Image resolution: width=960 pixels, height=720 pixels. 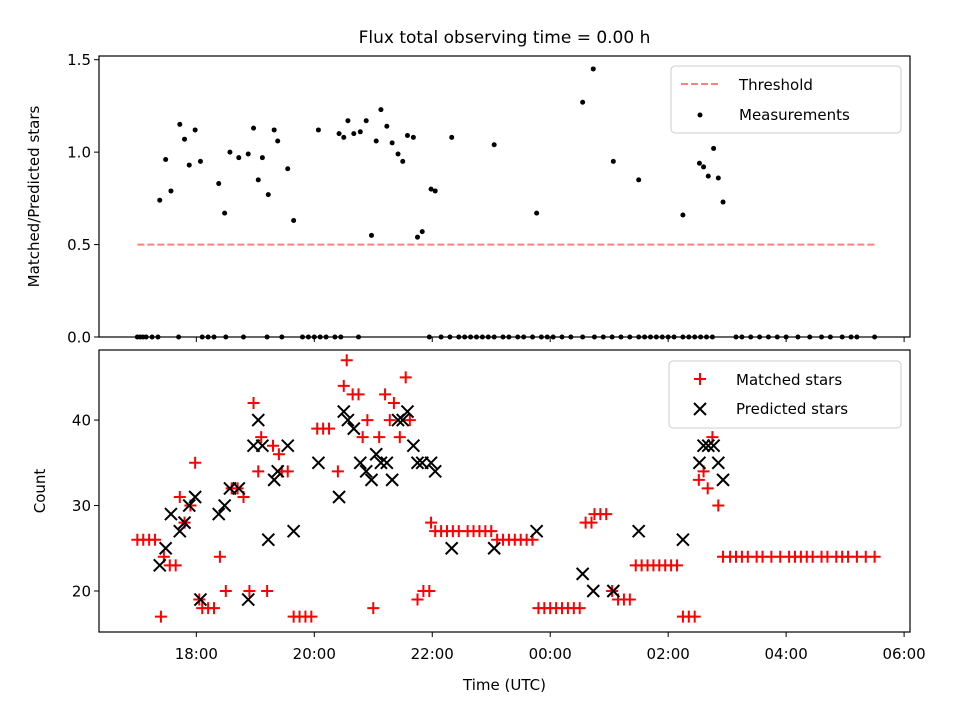 What do you see at coordinates (81, 591) in the screenshot?
I see `count-y-tick-label: 20` at bounding box center [81, 591].